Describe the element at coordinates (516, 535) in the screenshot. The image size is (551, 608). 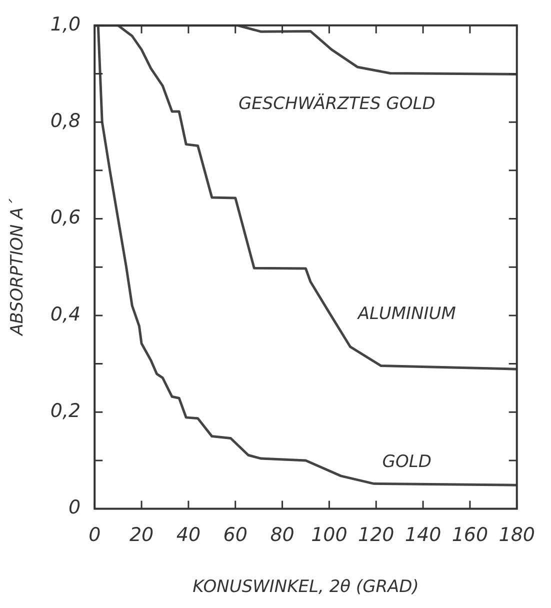
I see `x-tick-label: 180` at that location.